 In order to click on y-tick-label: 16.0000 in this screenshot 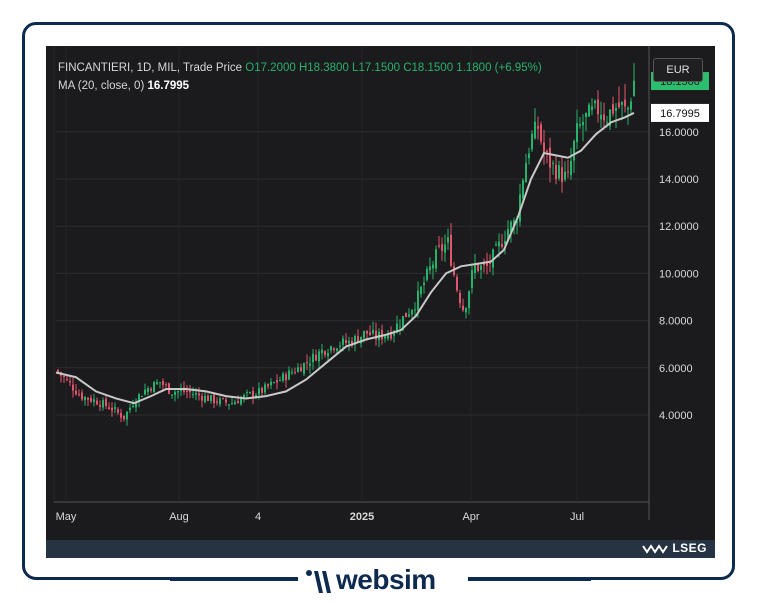, I will do `click(679, 133)`.